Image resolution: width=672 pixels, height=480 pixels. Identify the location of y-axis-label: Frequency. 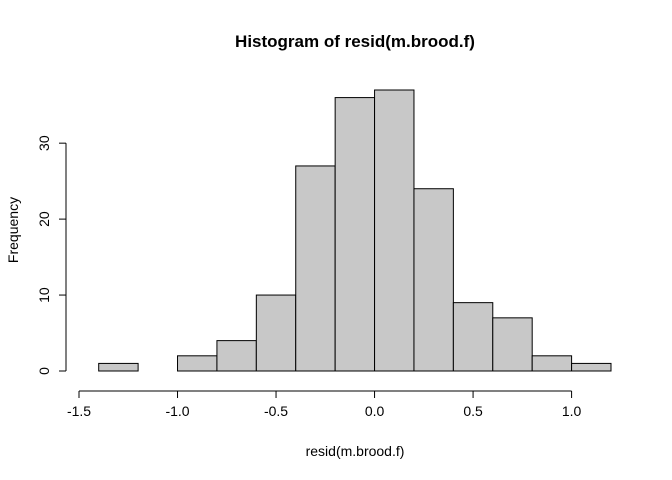
(13, 230).